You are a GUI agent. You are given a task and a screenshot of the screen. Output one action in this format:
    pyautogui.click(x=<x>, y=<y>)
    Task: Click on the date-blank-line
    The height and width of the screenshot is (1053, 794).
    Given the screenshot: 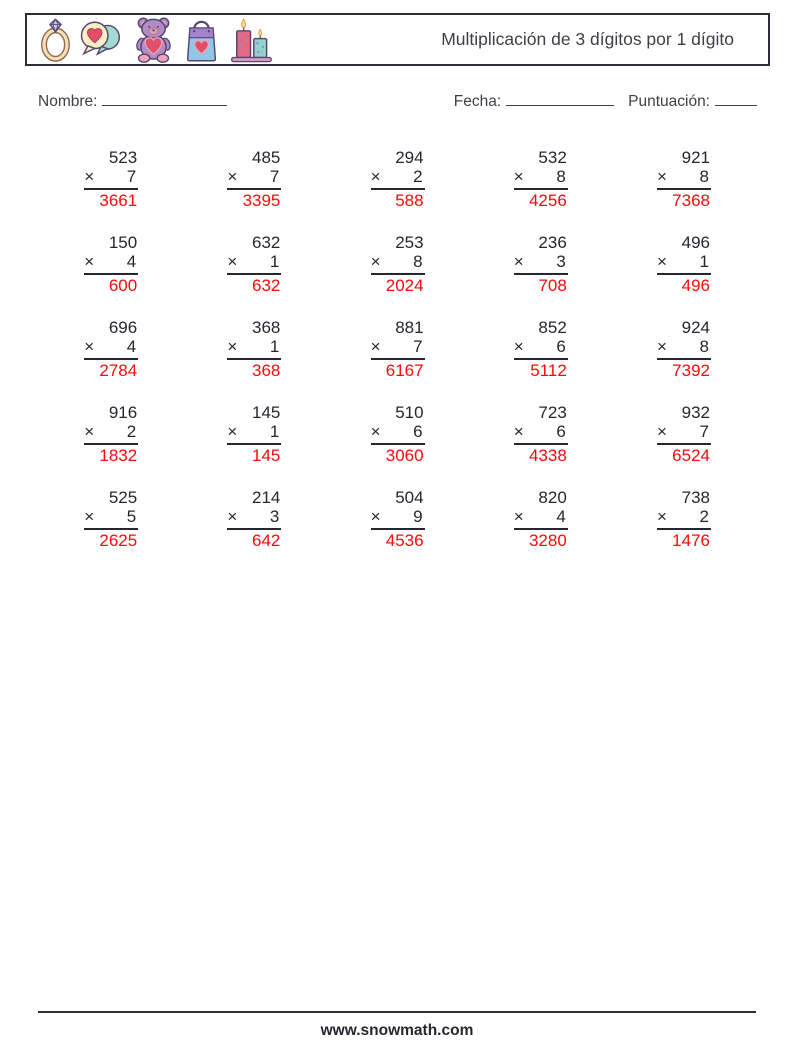 What is the action you would take?
    pyautogui.click(x=560, y=99)
    